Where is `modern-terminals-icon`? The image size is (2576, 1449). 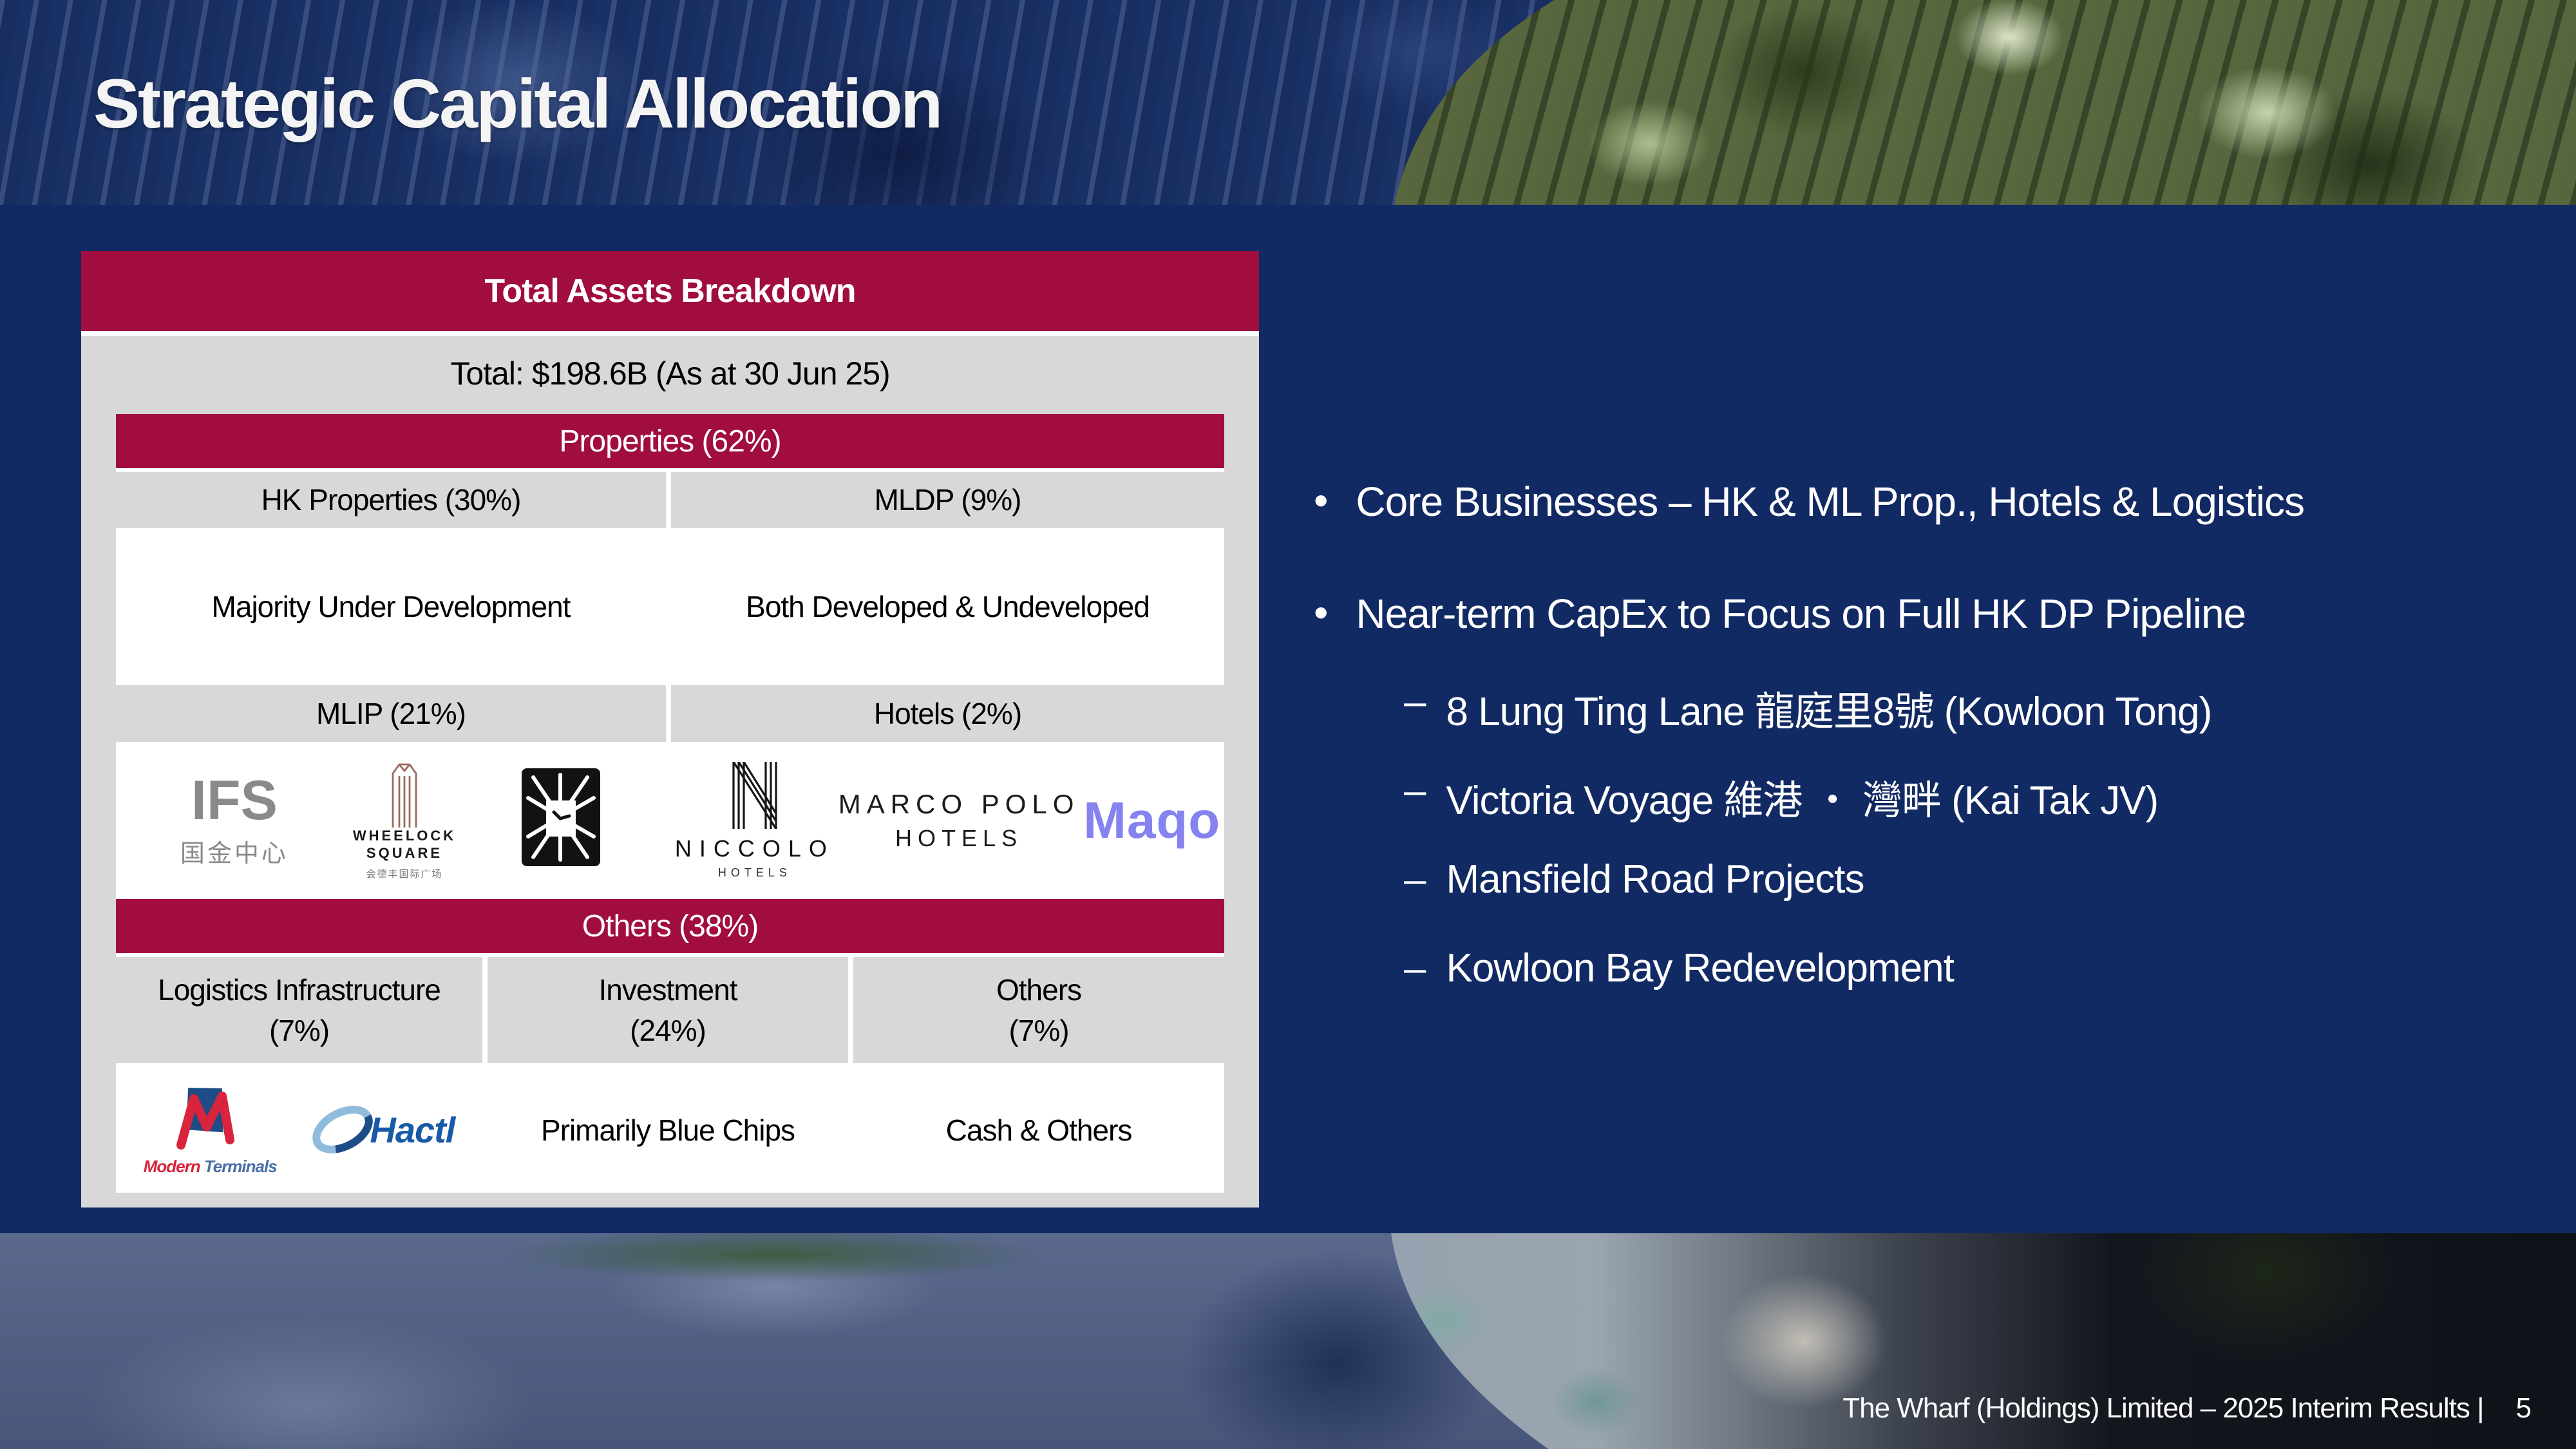 modern-terminals-icon is located at coordinates (206, 1119).